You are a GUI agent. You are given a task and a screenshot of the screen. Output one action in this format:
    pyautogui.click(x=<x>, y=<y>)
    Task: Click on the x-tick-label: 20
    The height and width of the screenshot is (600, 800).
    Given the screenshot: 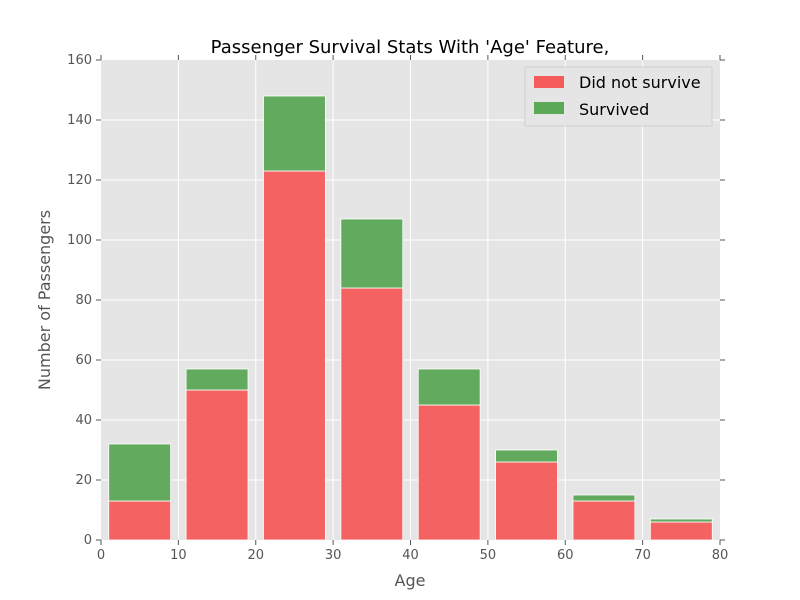 What is the action you would take?
    pyautogui.click(x=255, y=555)
    